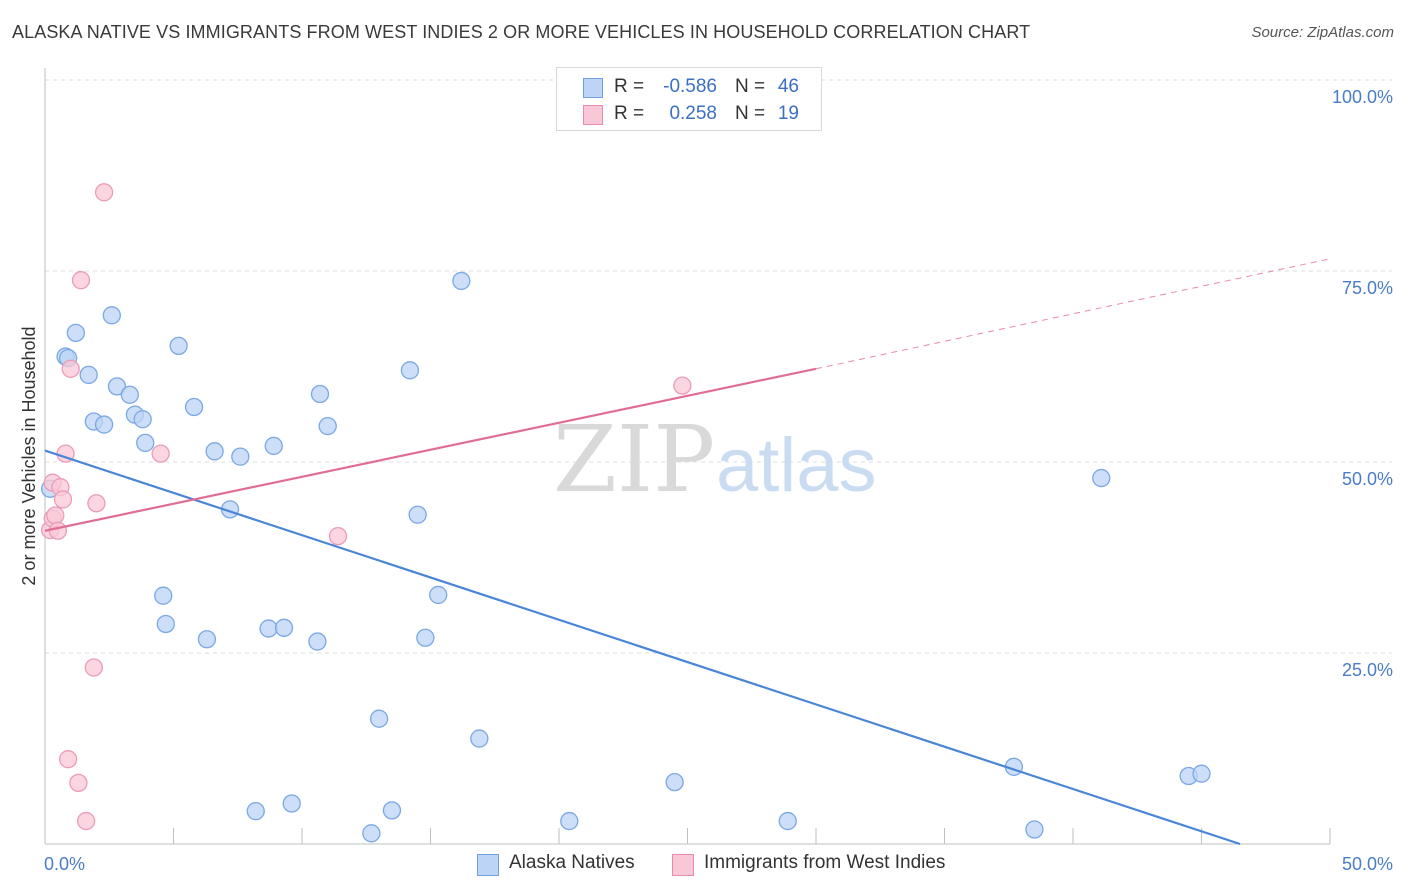 The width and height of the screenshot is (1406, 892). What do you see at coordinates (1073, 314) in the screenshot?
I see `west-indies-trendline-extension` at bounding box center [1073, 314].